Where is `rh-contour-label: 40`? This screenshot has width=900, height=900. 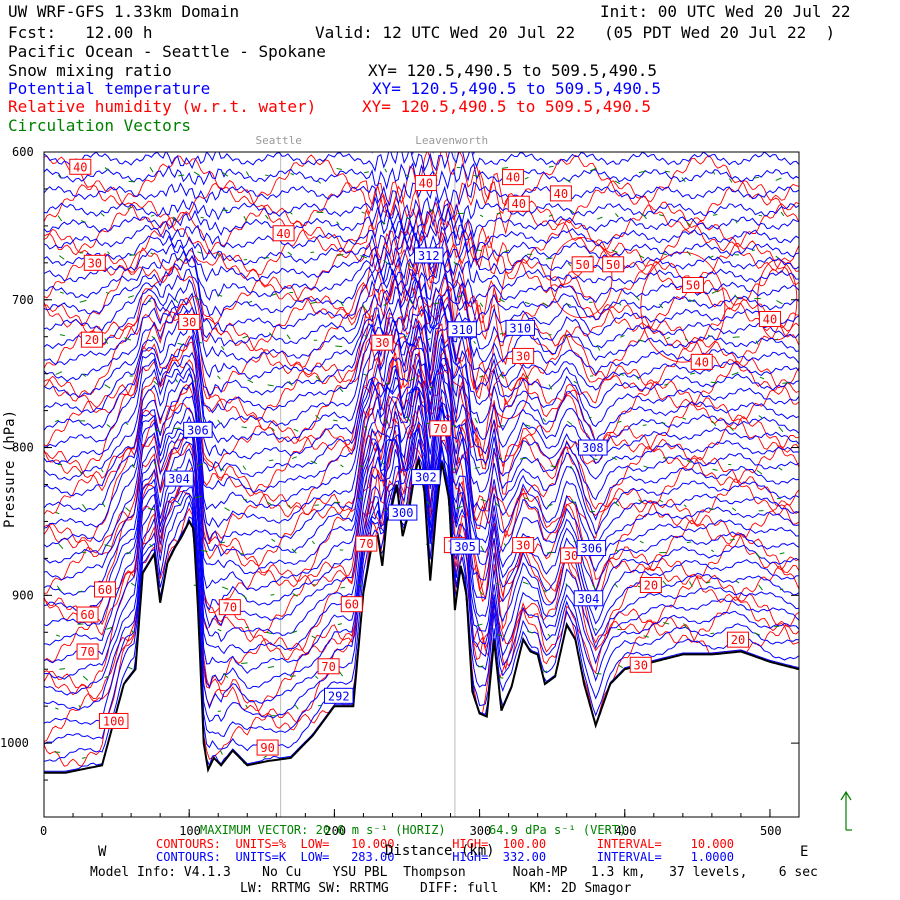
rh-contour-label: 40 is located at coordinates (561, 194).